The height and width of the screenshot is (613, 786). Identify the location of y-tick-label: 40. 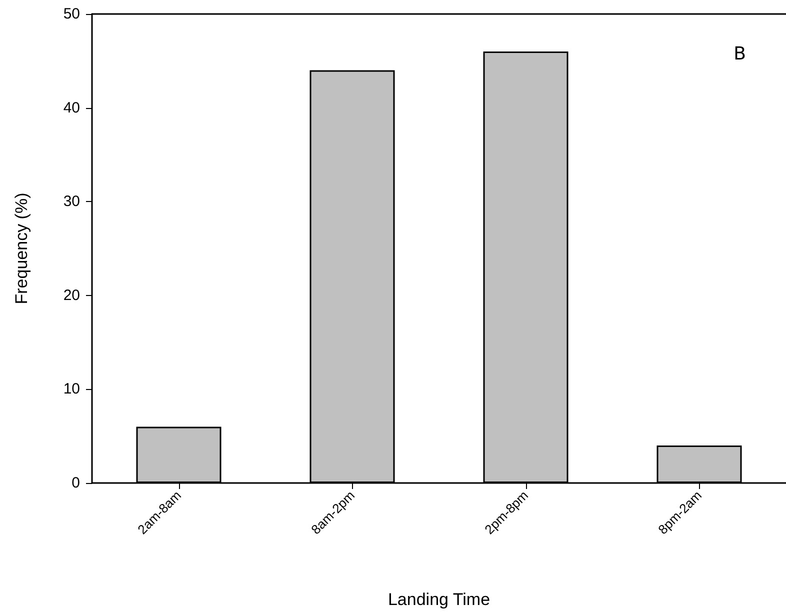
(71, 107).